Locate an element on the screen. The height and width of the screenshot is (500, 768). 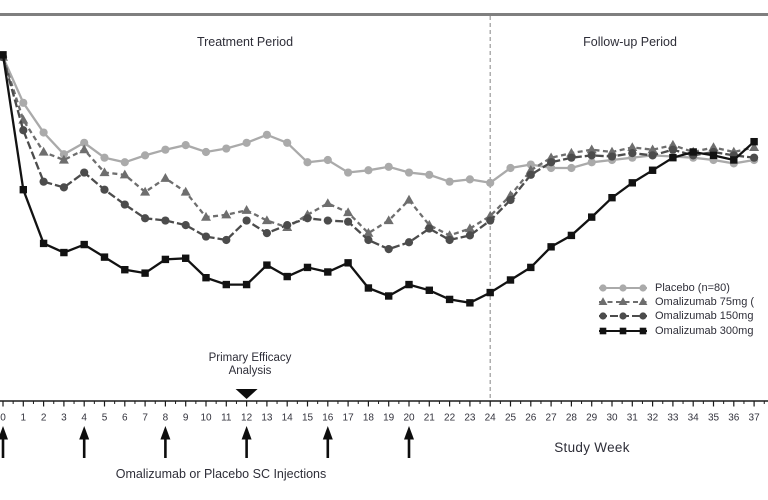
x-tick-label: 36 is located at coordinates (734, 418).